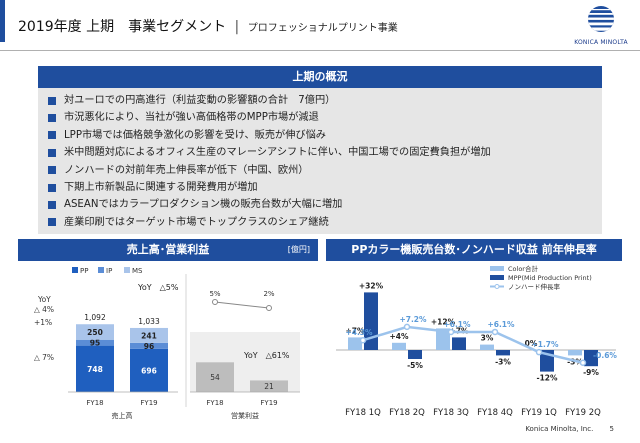 Image resolution: width=640 pixels, height=443 pixels. I want to click on growth-section-header: PPカラー機販売台数･ノンハード収益 前年伸長率, so click(474, 250).